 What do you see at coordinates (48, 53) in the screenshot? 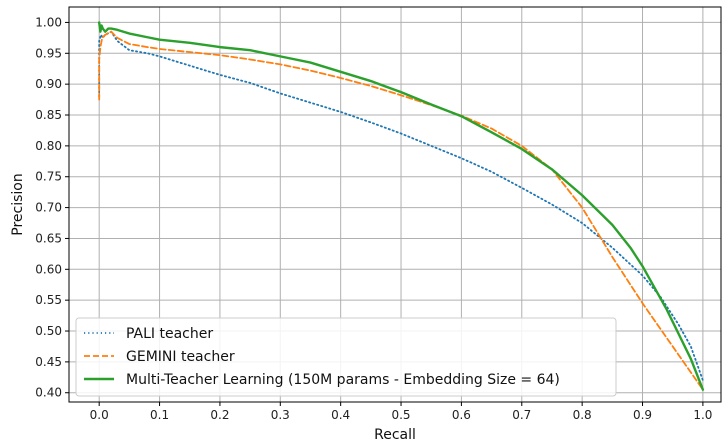
I see `y-tick-label: 0.95` at bounding box center [48, 53].